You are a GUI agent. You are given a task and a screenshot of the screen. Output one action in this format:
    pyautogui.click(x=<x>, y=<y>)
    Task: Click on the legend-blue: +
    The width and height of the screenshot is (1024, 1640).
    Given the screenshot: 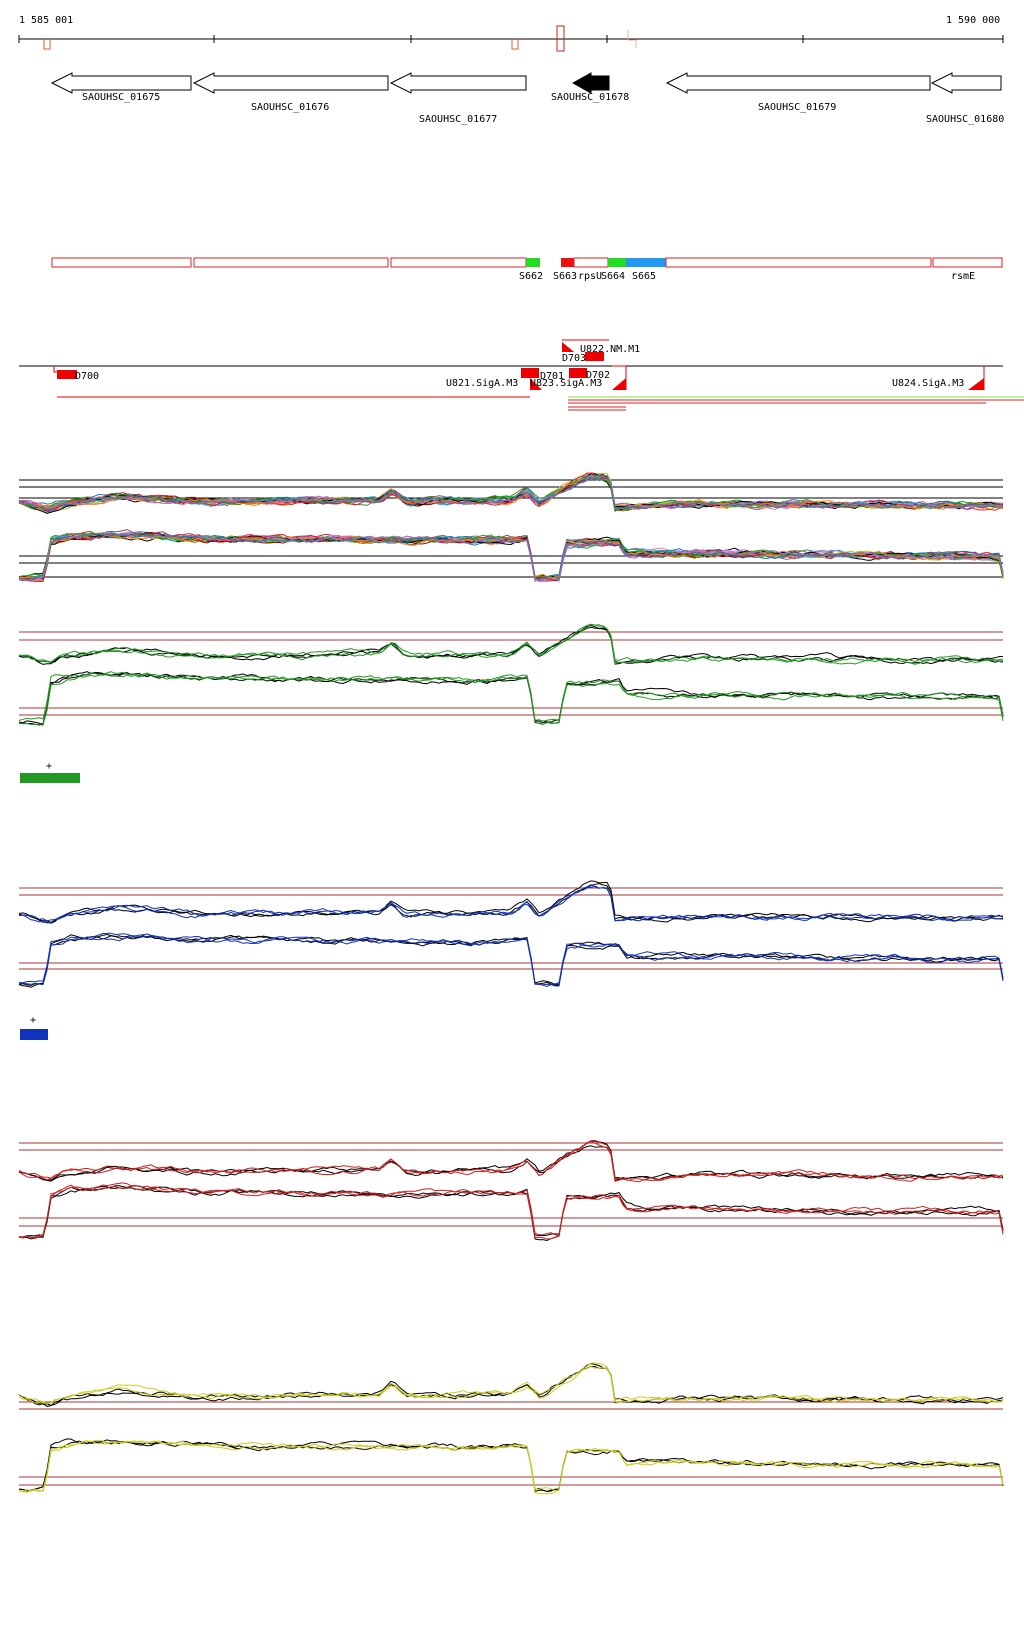 What is the action you would take?
    pyautogui.click(x=34, y=1027)
    